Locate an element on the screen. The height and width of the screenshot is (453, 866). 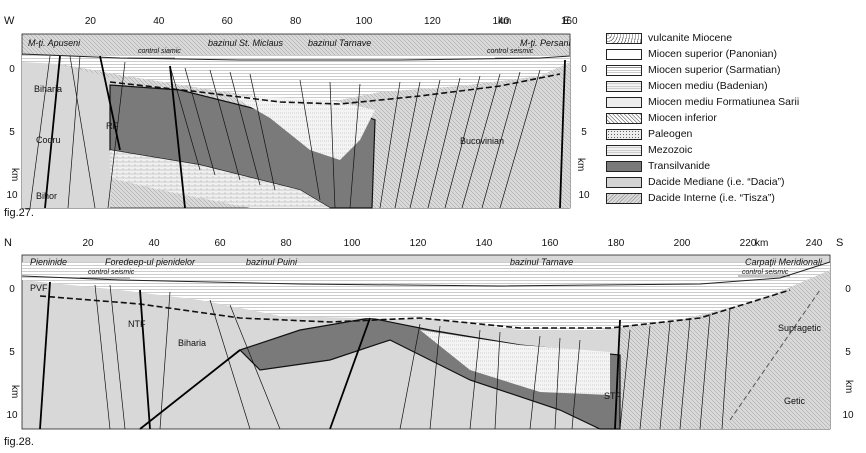
fig28-x-tick: 100 is located at coordinates (352, 243).